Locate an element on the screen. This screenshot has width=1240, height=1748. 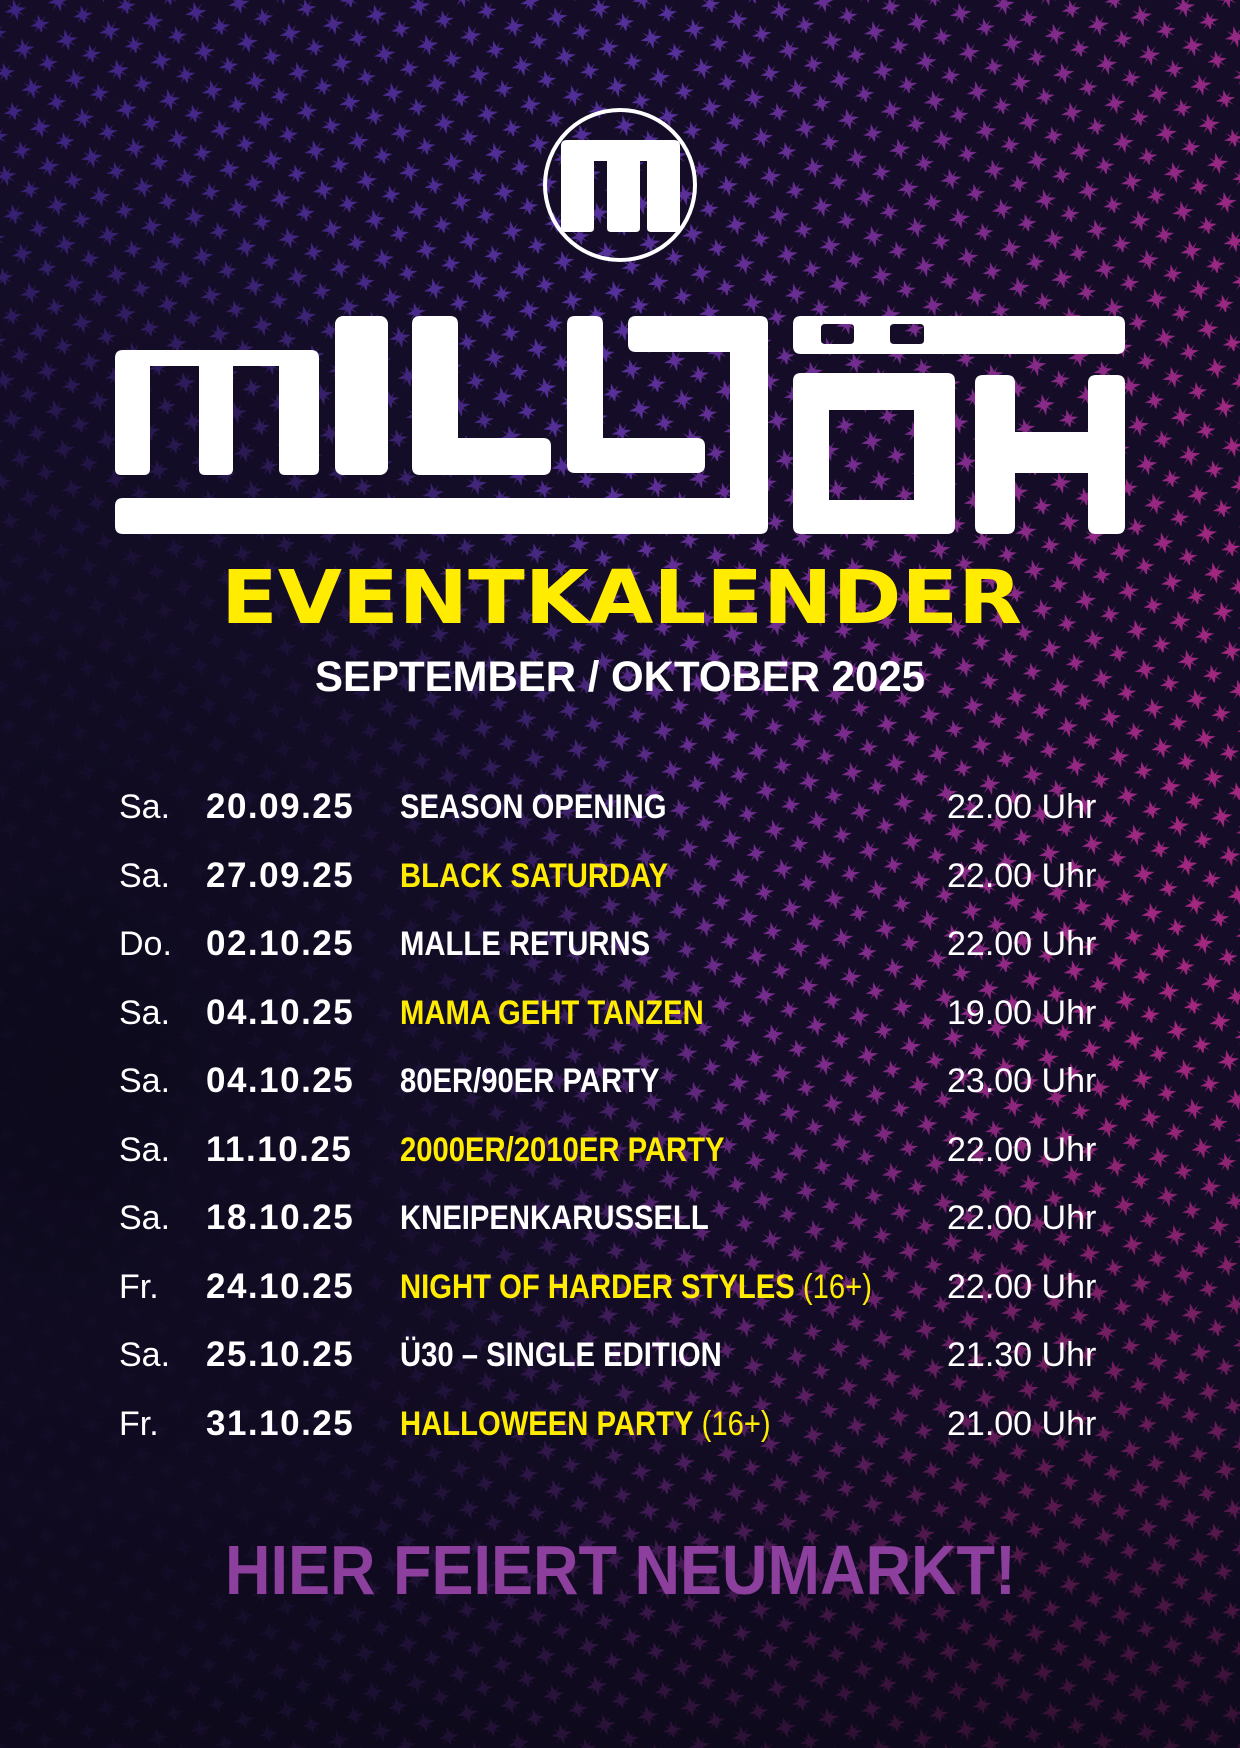
footer-slogan: HIER FEIERT NEUMARKT! is located at coordinates (620, 1570).